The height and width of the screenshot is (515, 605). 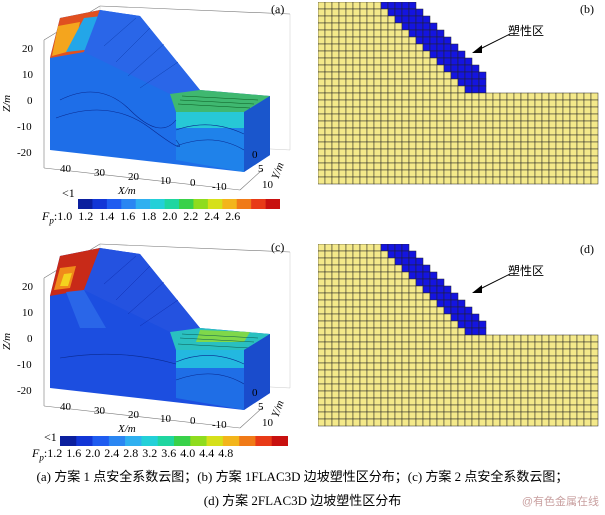 What do you see at coordinates (149, 216) in the screenshot?
I see `legend-tick-label: 1.8` at bounding box center [149, 216].